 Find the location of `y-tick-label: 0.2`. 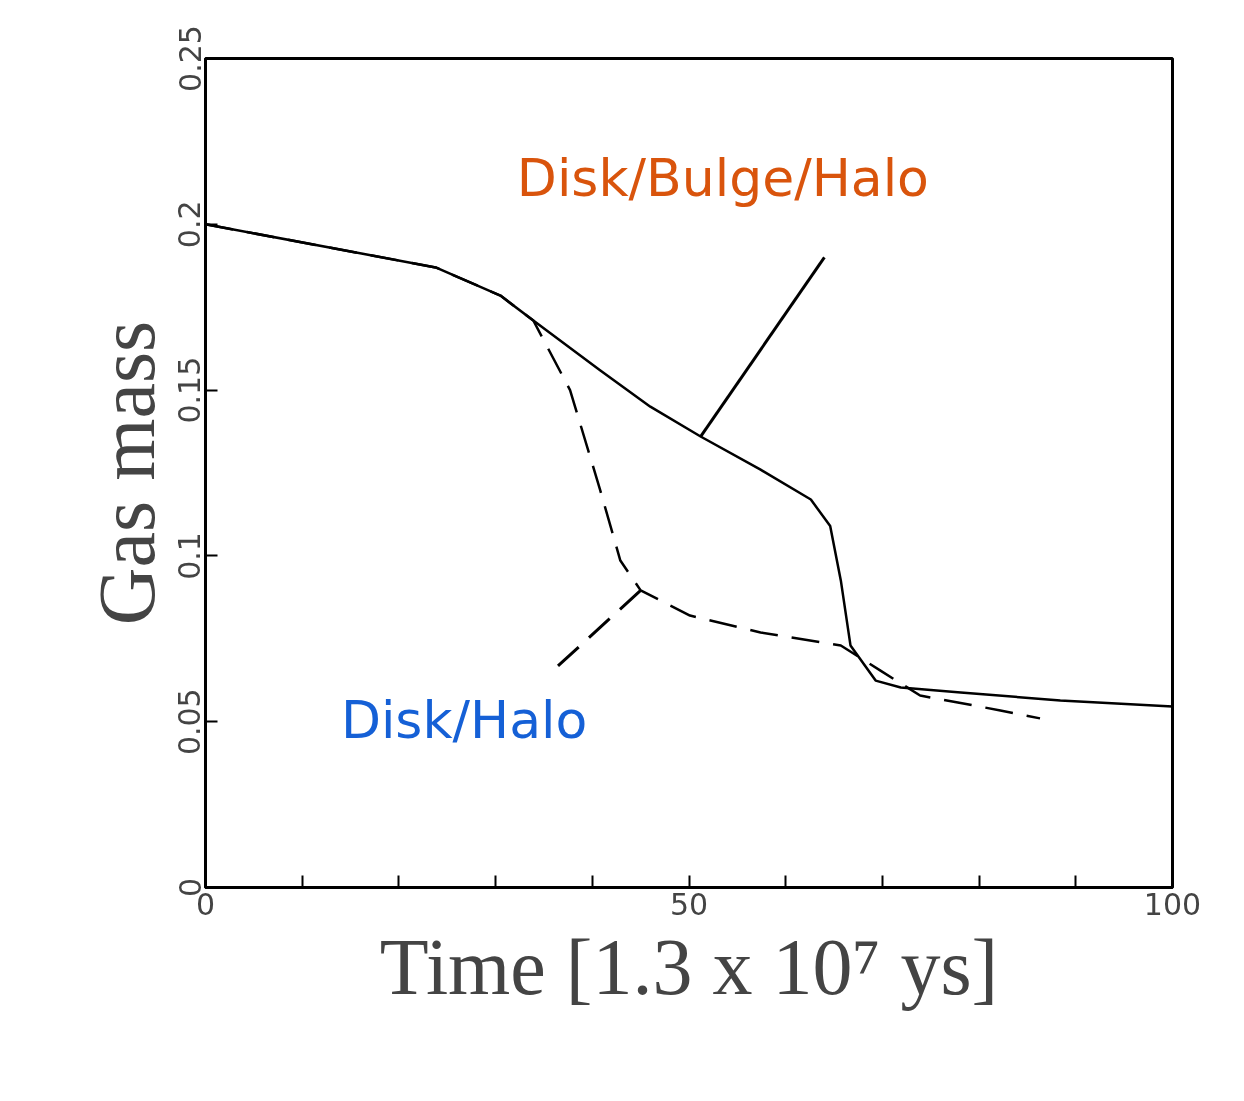

y-tick-label: 0.2 is located at coordinates (190, 224).